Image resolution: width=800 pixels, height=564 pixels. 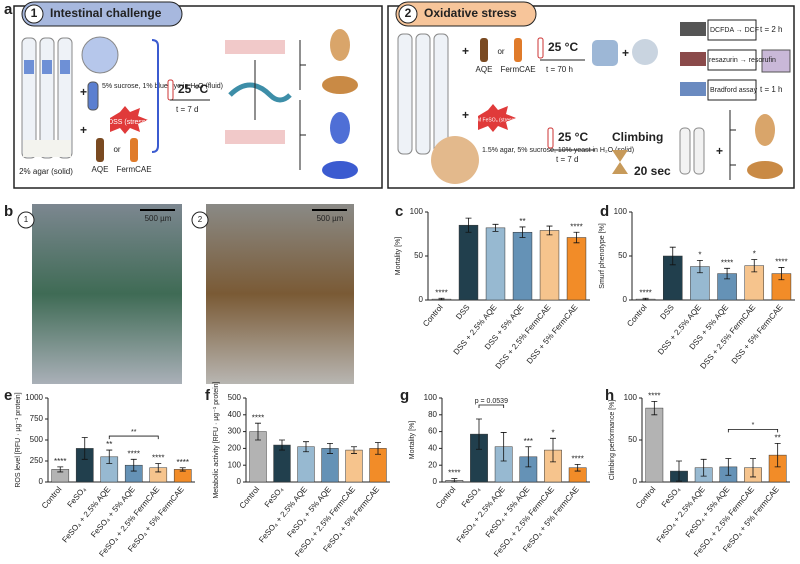 I want to click on gut-illustration, so click(x=258, y=92).